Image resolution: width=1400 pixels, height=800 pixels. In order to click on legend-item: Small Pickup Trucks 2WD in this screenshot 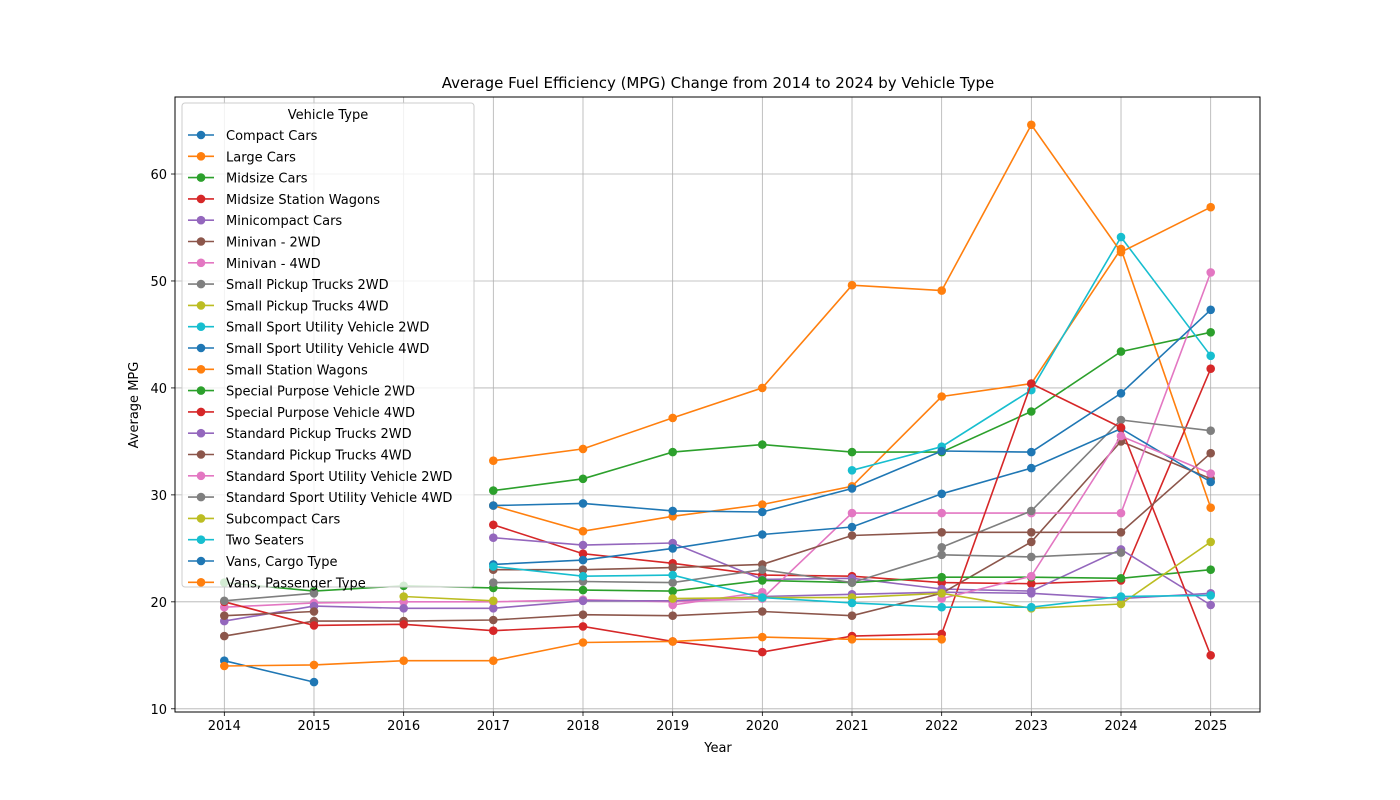, I will do `click(288, 285)`.